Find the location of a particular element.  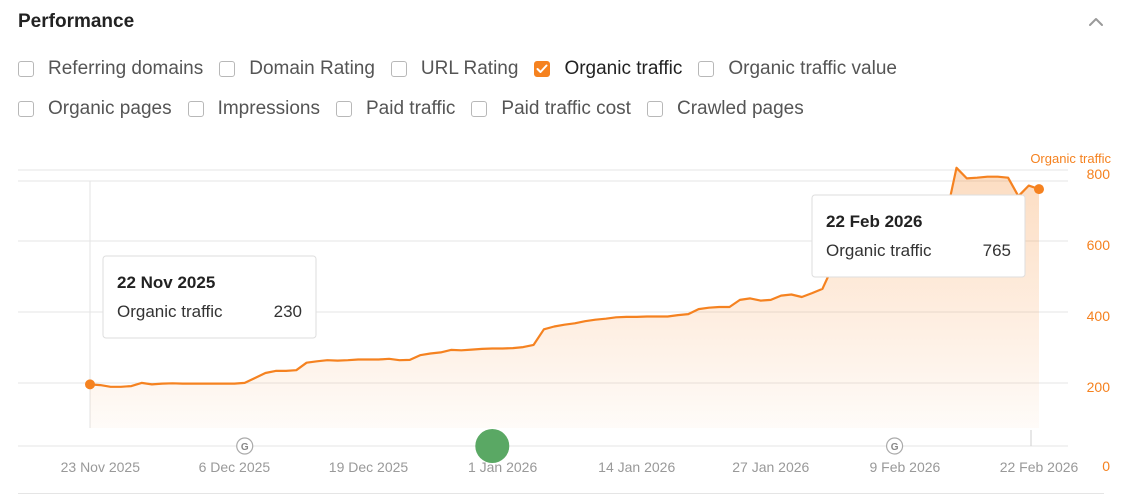

tooltip-value: 765 is located at coordinates (997, 250).